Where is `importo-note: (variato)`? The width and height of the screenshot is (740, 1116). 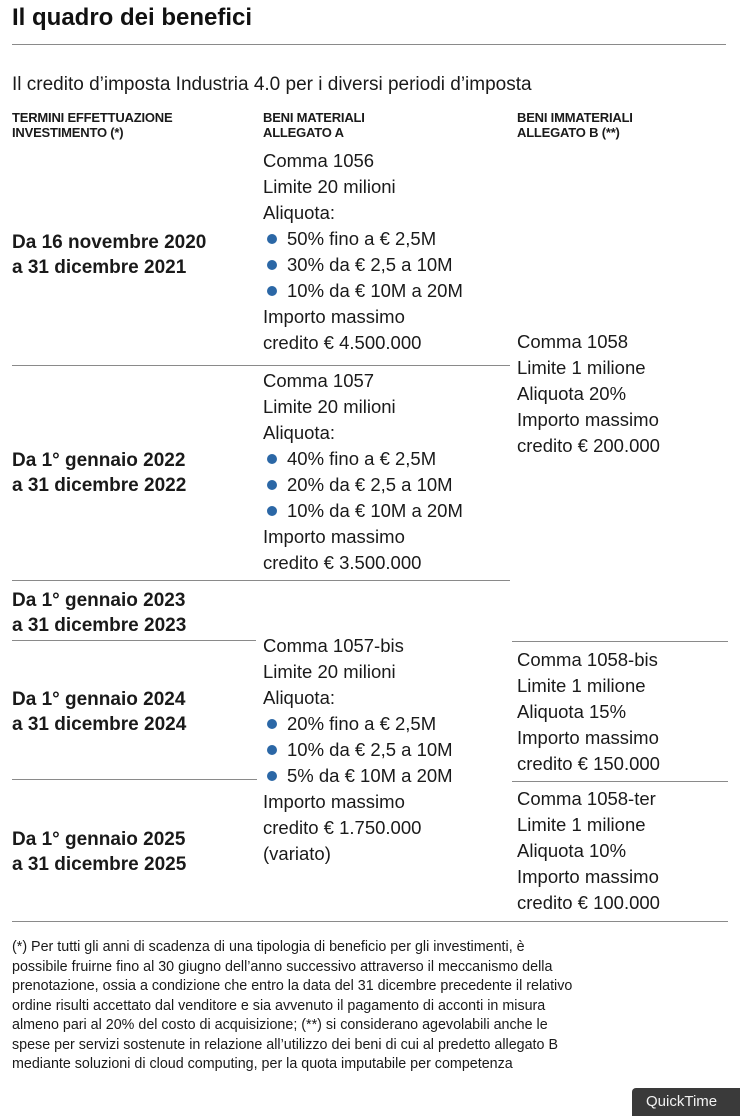
importo-note: (variato) is located at coordinates (297, 853).